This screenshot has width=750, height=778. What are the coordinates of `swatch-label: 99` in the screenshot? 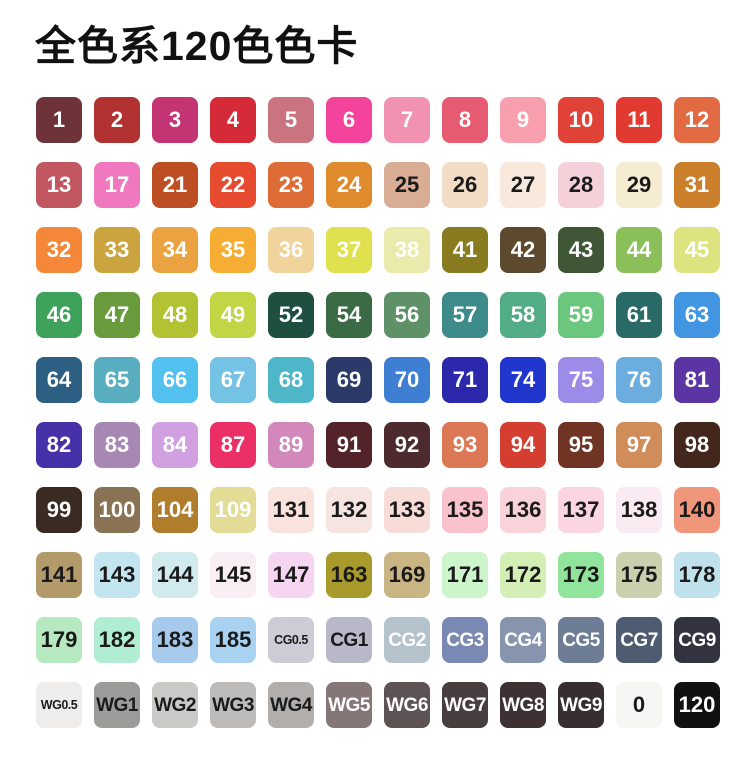 It's located at (59, 509).